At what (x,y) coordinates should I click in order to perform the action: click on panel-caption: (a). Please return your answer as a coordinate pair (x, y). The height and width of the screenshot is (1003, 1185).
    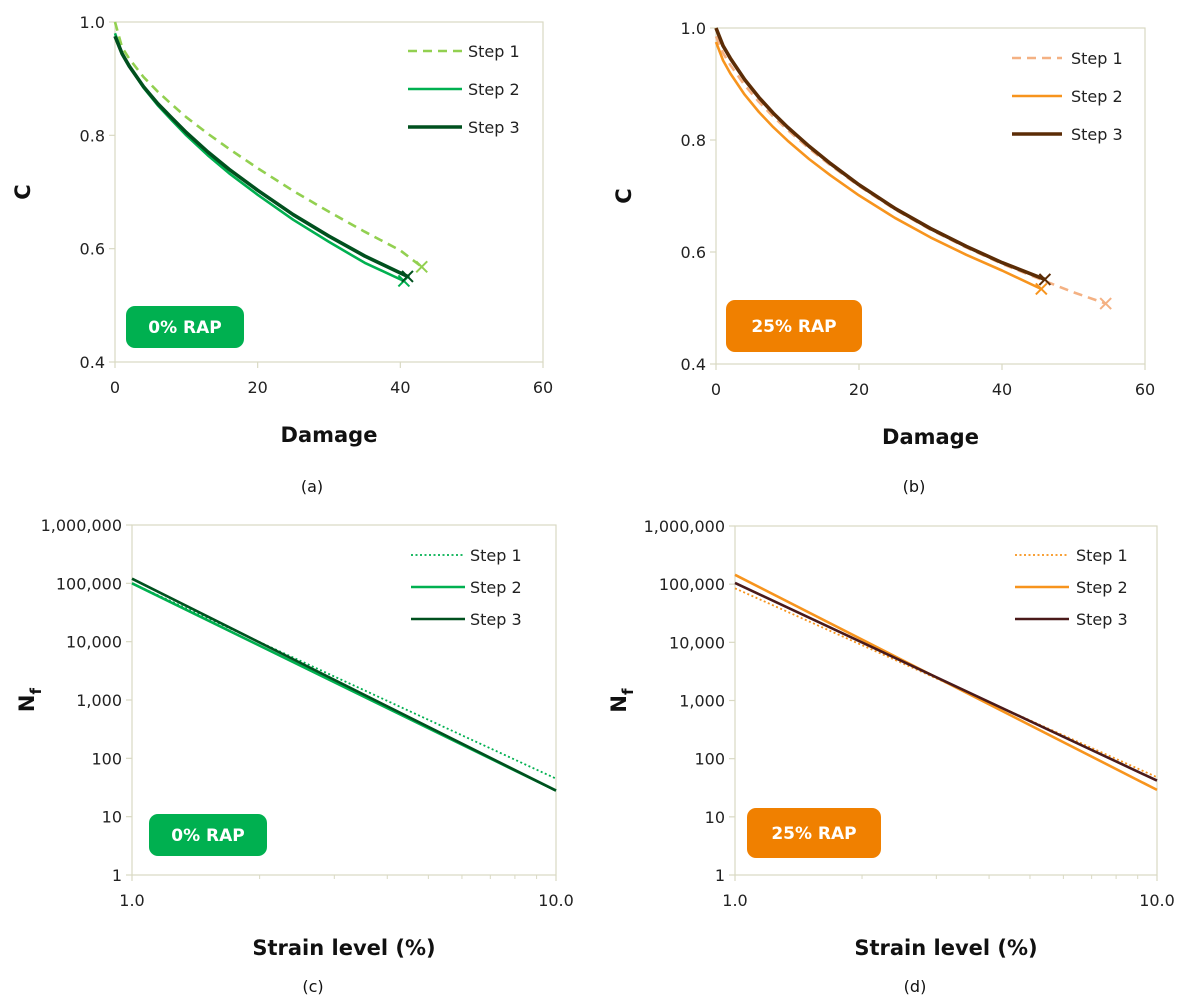
    Looking at the image, I should click on (312, 486).